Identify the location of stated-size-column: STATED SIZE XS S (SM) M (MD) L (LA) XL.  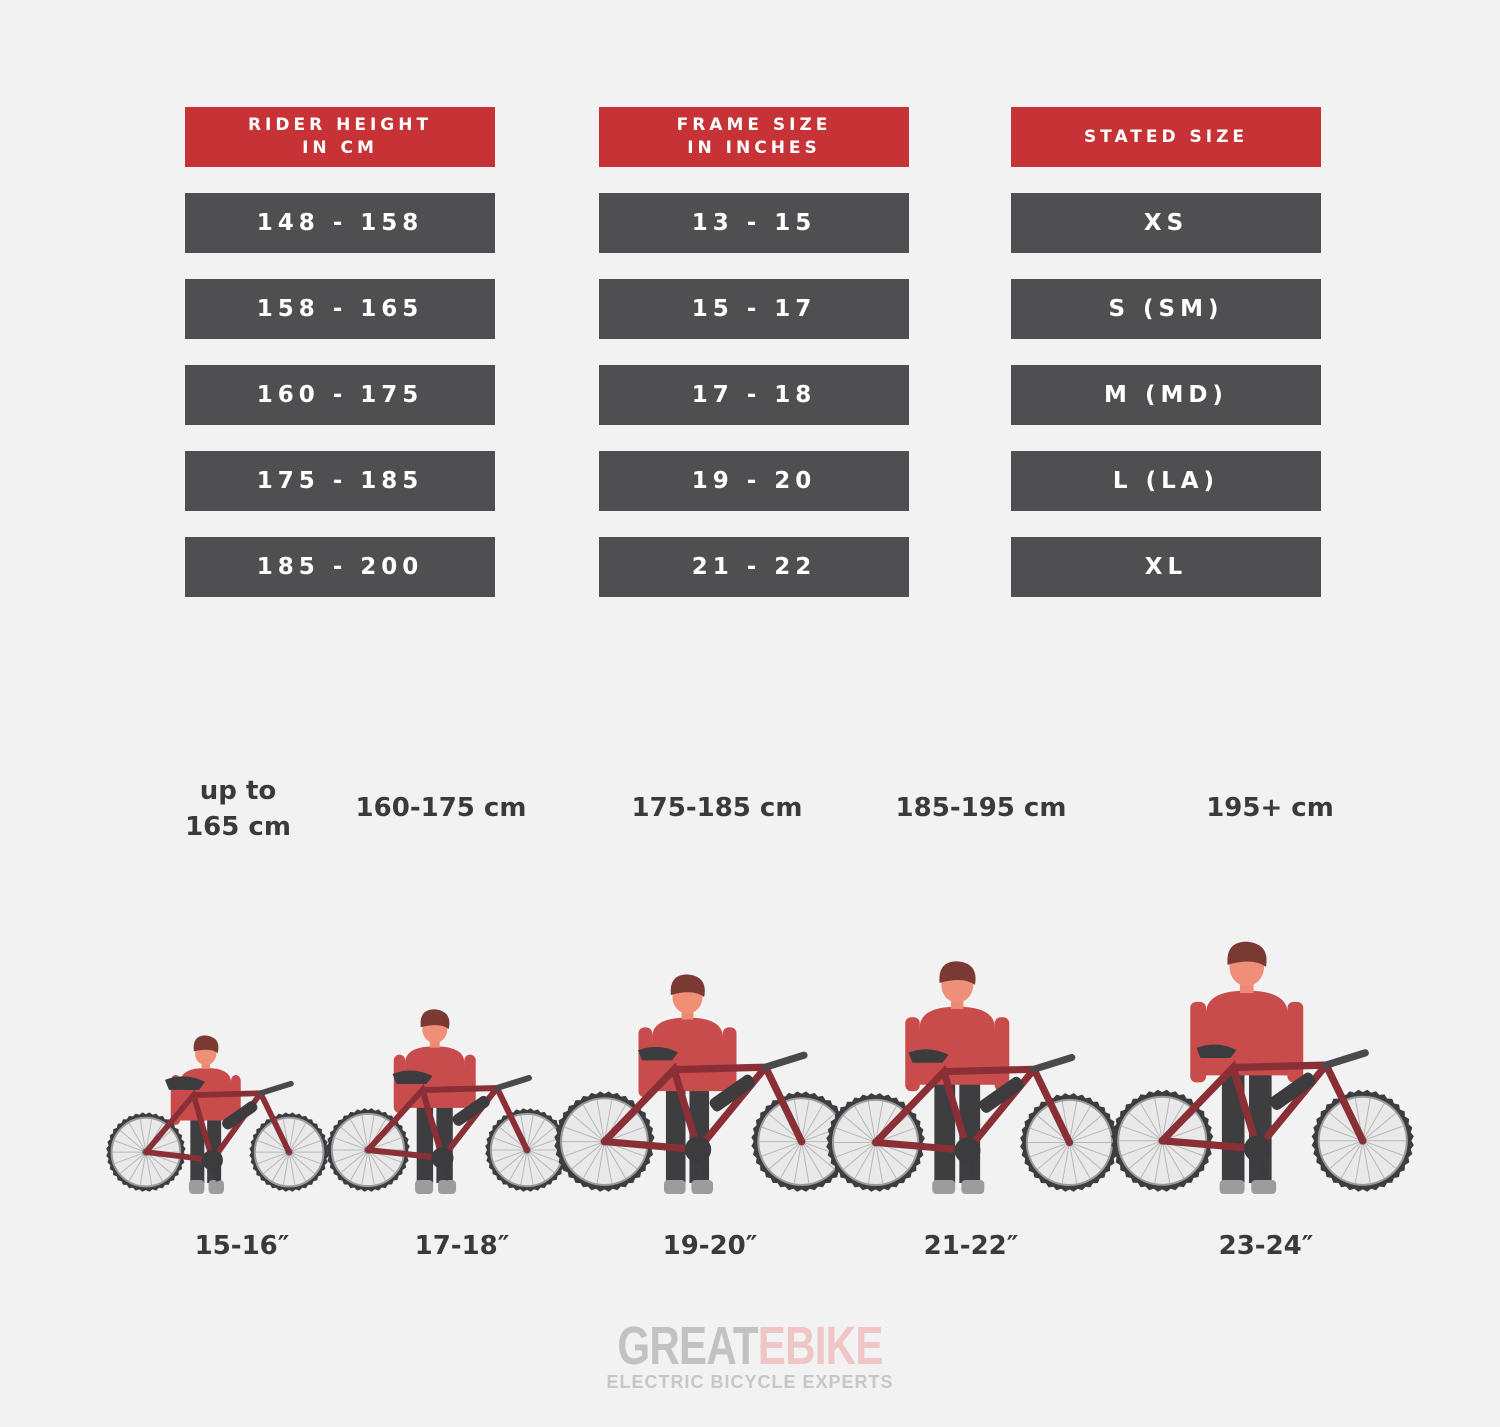
(1166, 352).